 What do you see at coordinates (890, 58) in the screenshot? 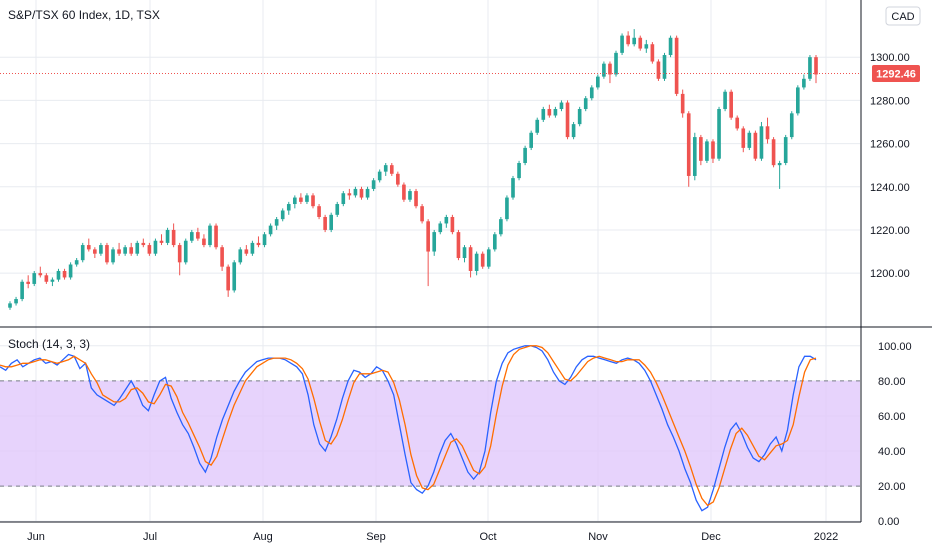
I see `price-tick-label: 1300.00` at bounding box center [890, 58].